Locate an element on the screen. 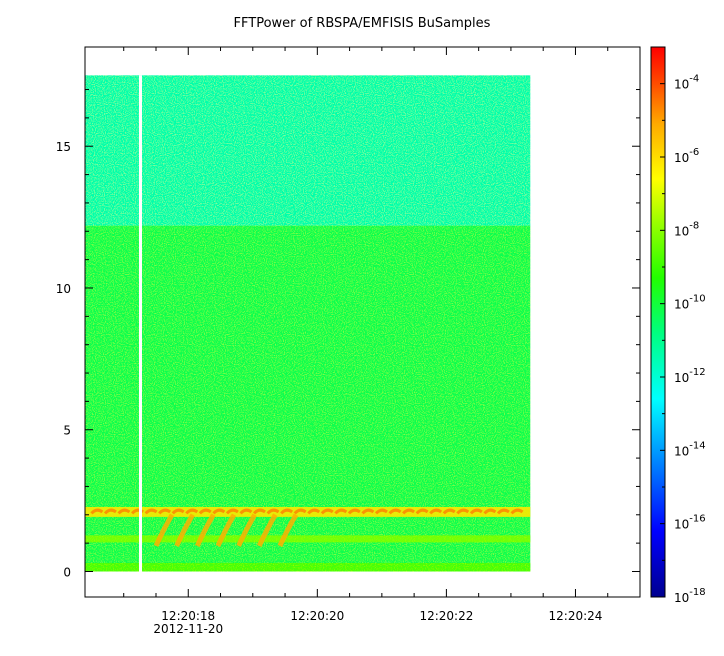  colorbar-tick-label: 10⁻⁸ is located at coordinates (686, 229).